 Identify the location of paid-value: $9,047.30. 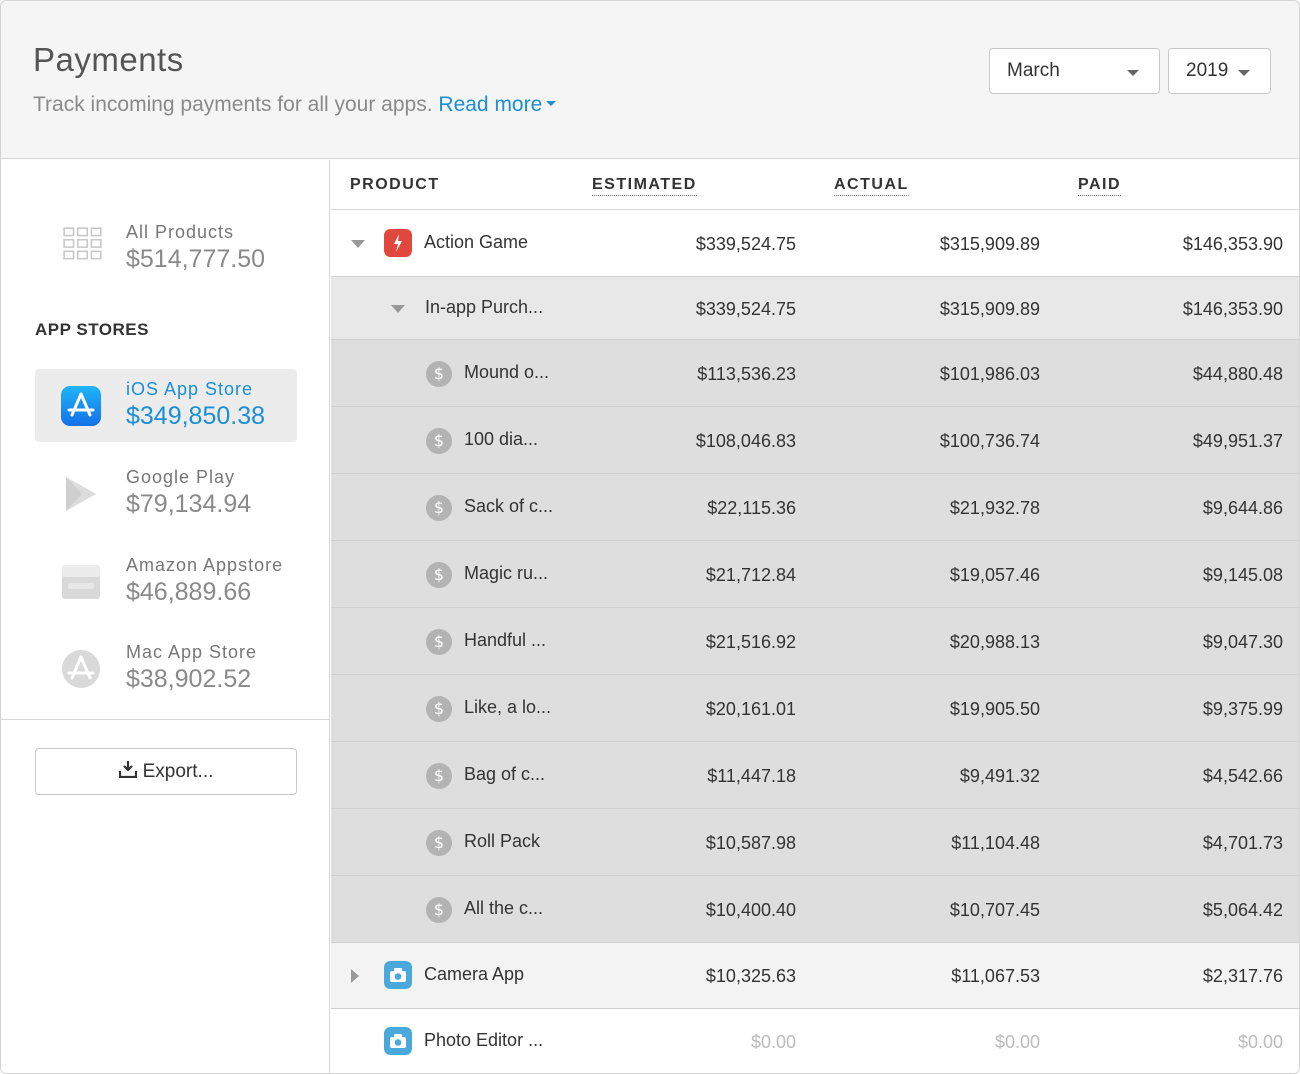
(1242, 642).